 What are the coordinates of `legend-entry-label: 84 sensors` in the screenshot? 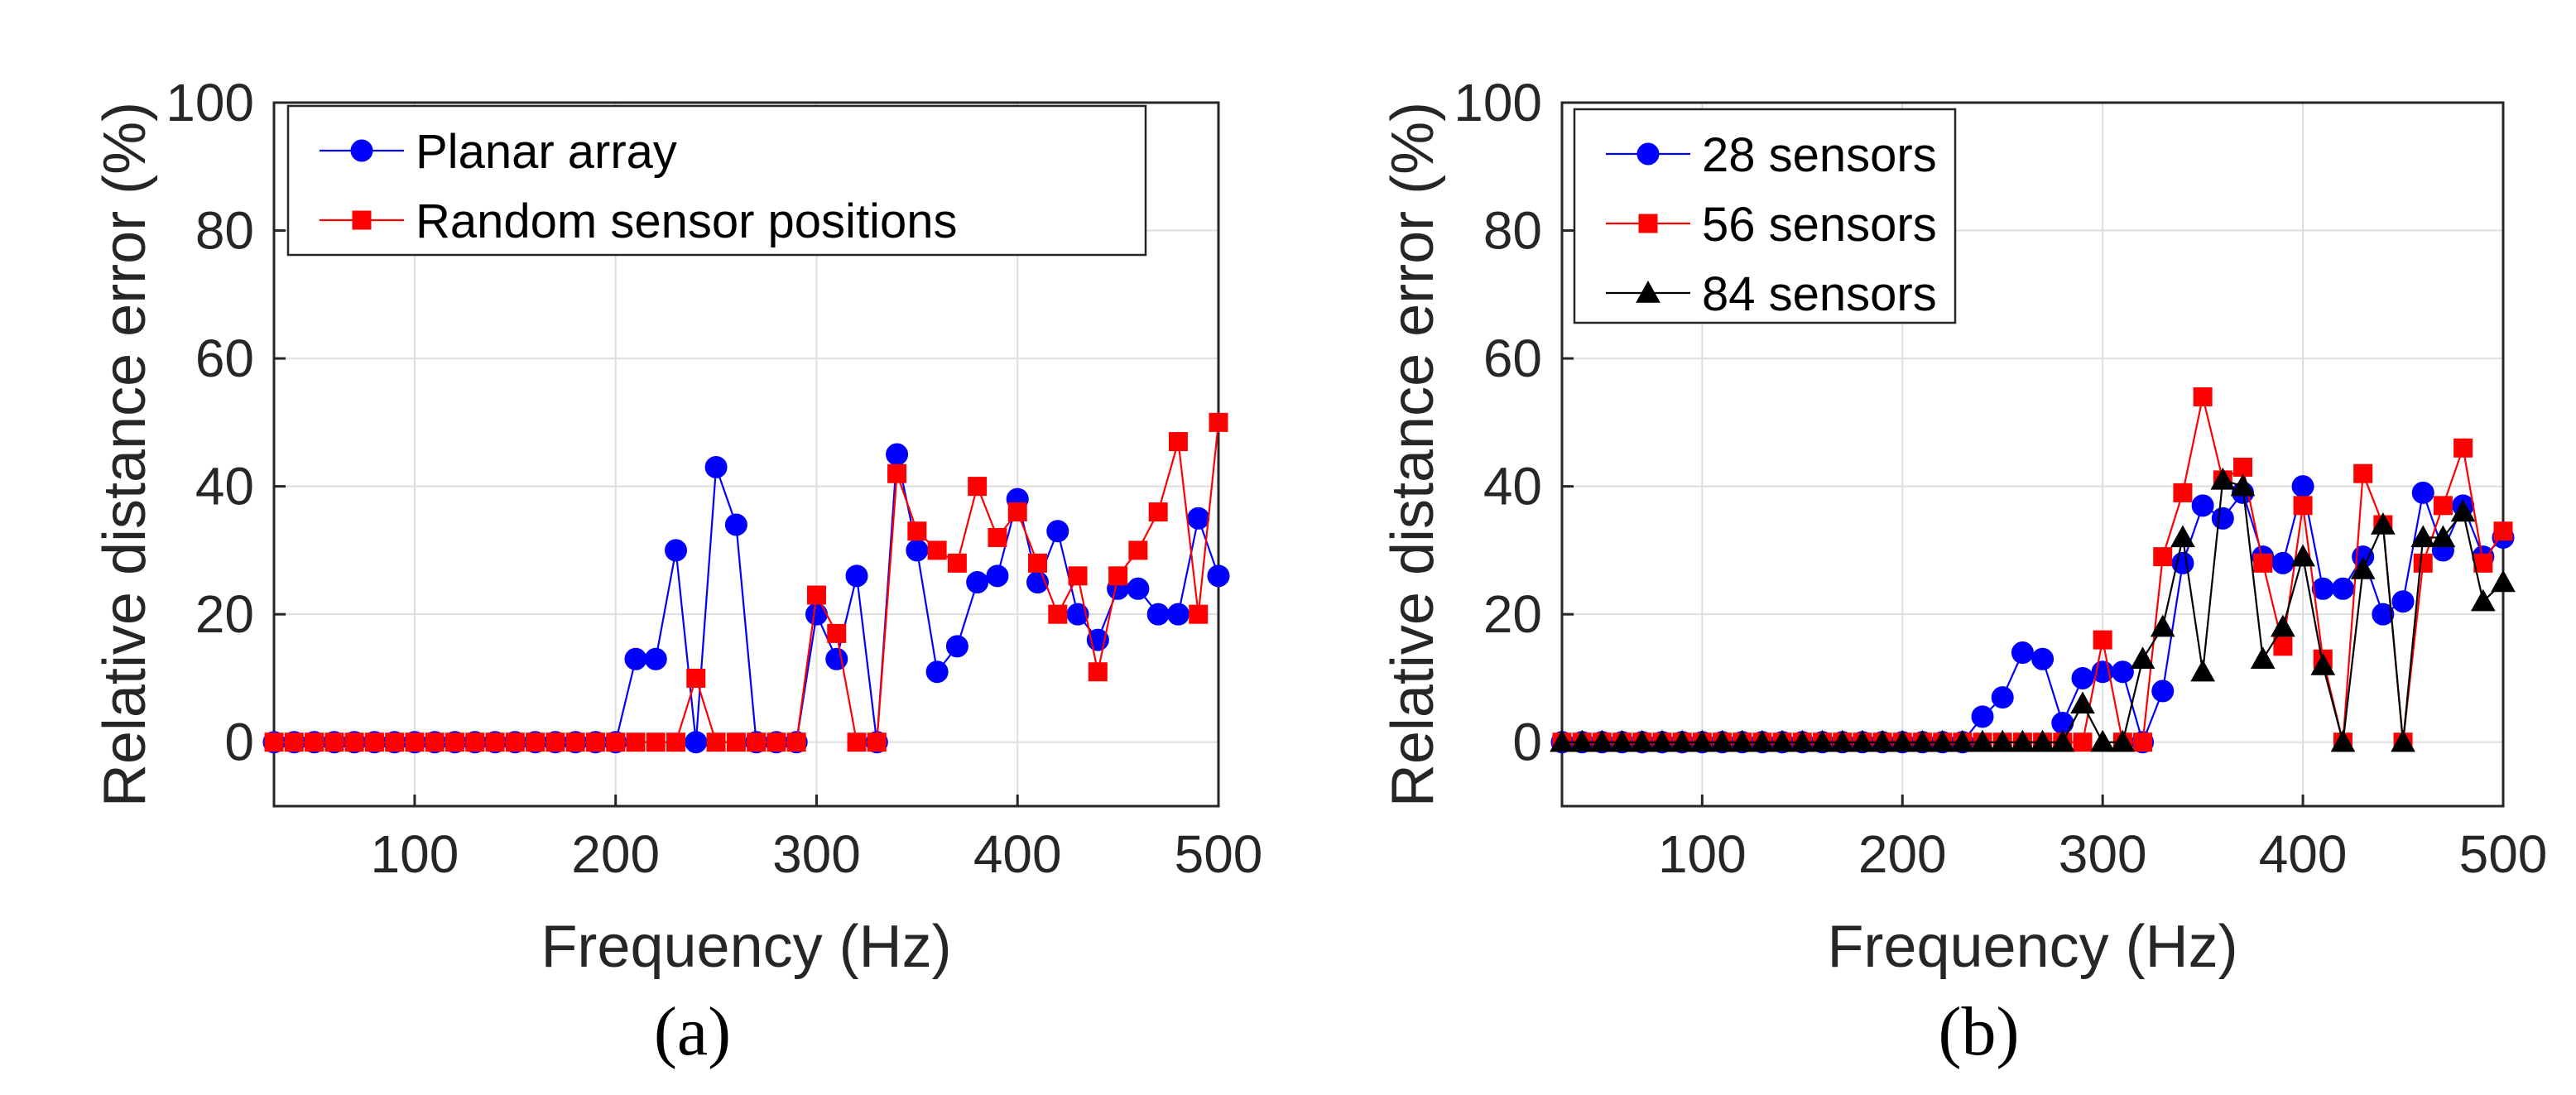 It's located at (1819, 294).